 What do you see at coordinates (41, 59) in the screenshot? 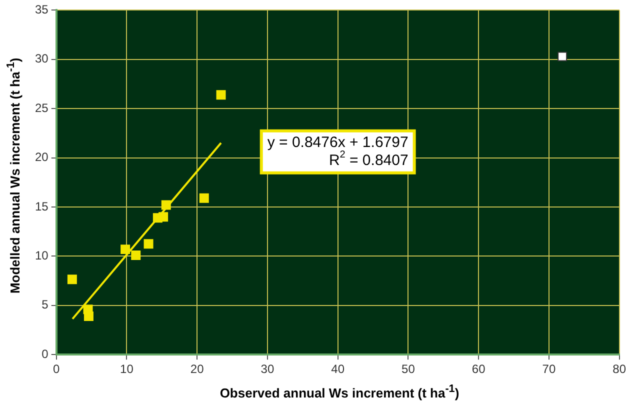
I see `y-tick-label: 30` at bounding box center [41, 59].